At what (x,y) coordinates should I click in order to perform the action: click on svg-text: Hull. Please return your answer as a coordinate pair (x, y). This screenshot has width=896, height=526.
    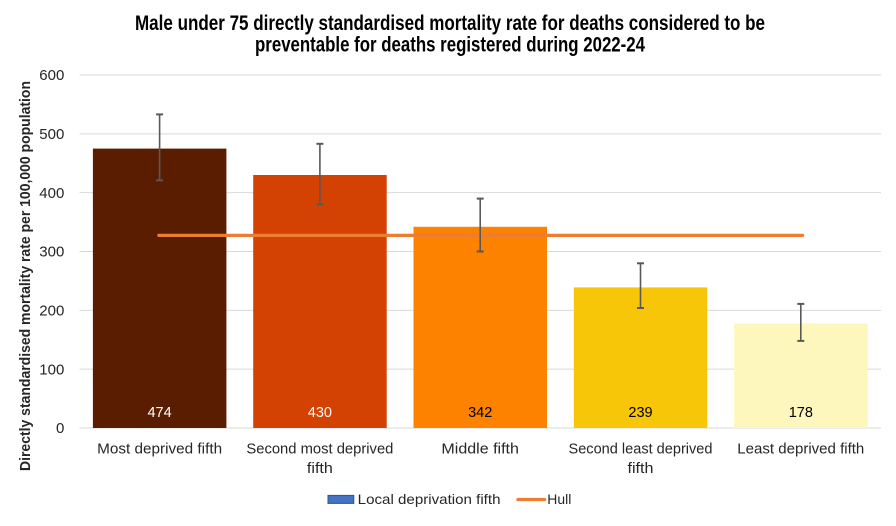
    Looking at the image, I should click on (559, 499).